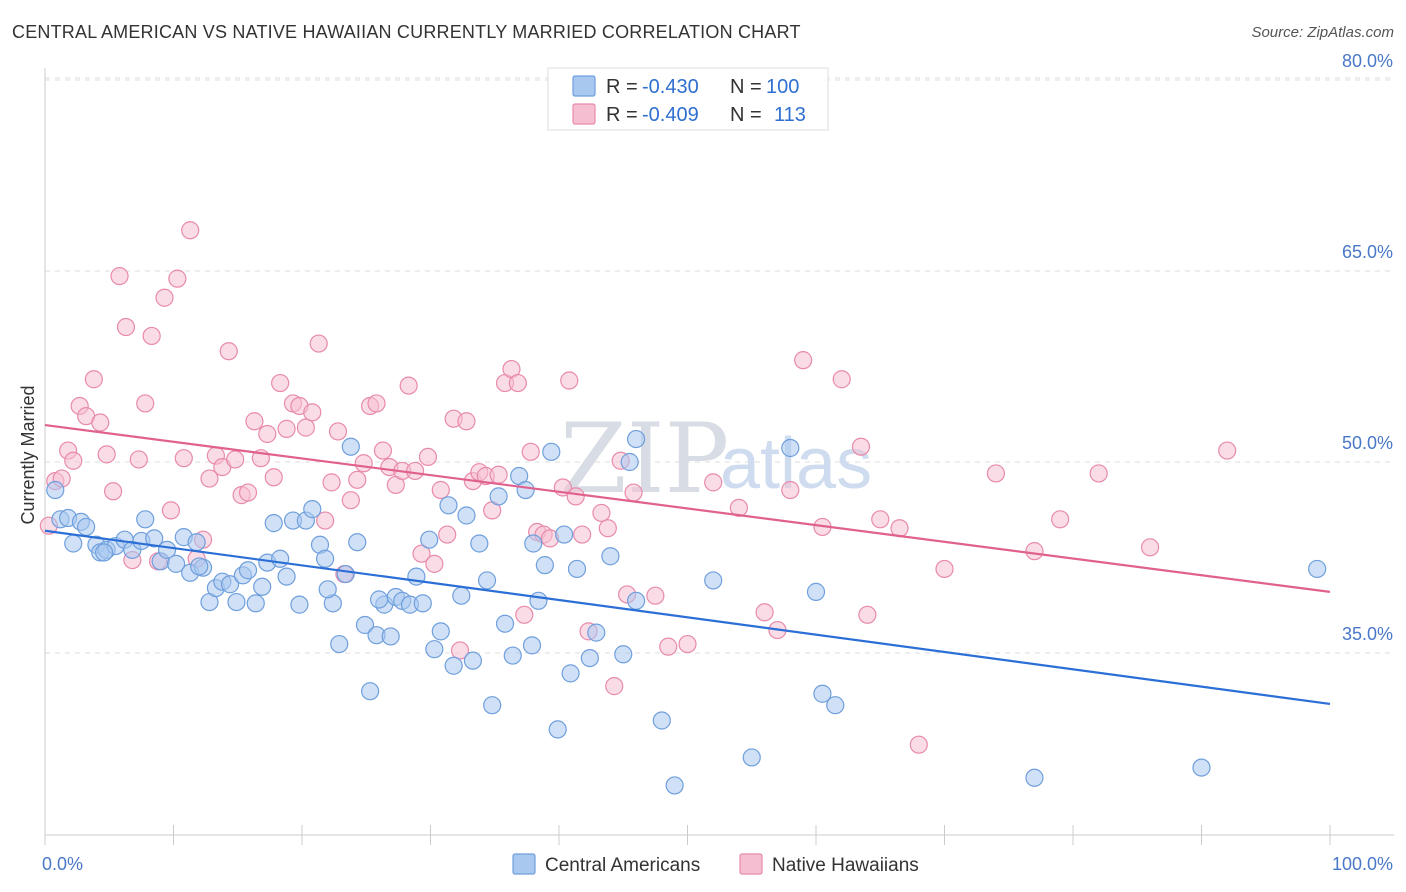 This screenshot has width=1406, height=892. Describe the element at coordinates (1367, 443) in the screenshot. I see `y-tick-label: 50.0%` at that location.